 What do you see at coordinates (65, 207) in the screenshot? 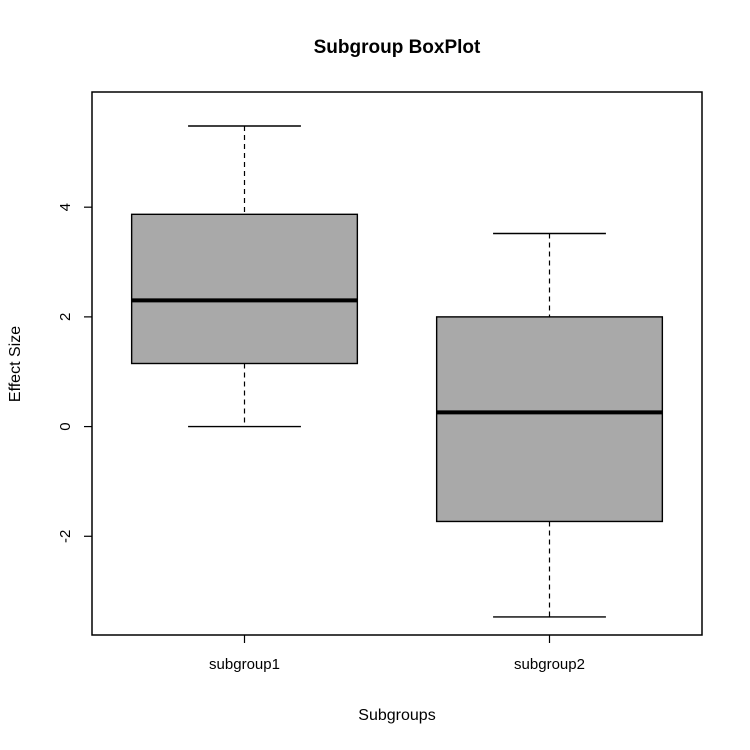
I see `y-tick-label: 4` at bounding box center [65, 207].